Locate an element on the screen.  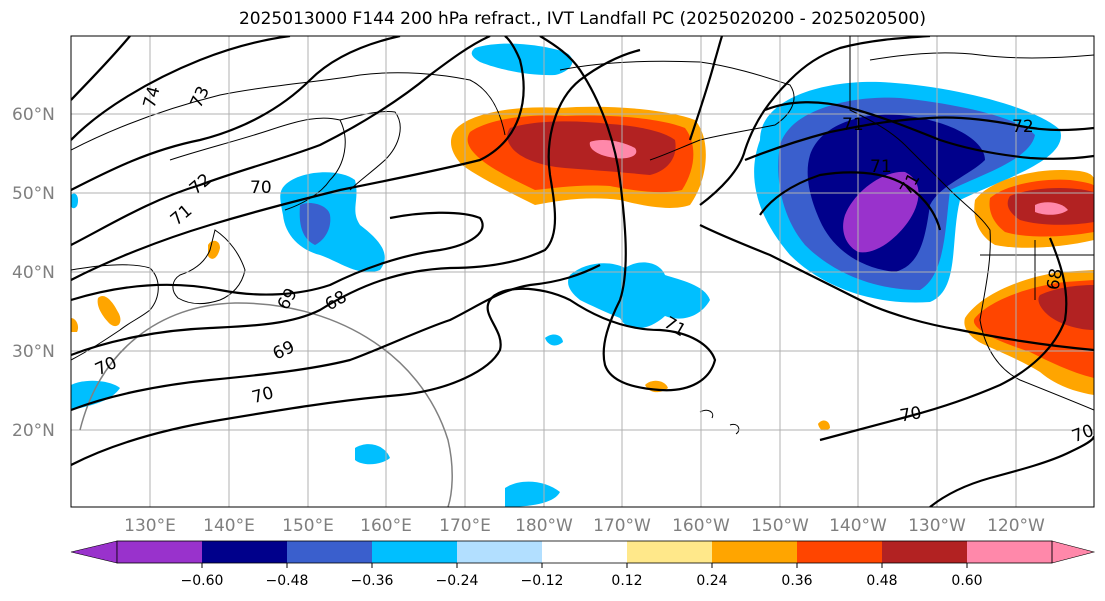
coastline-canada is located at coordinates (971, 223).